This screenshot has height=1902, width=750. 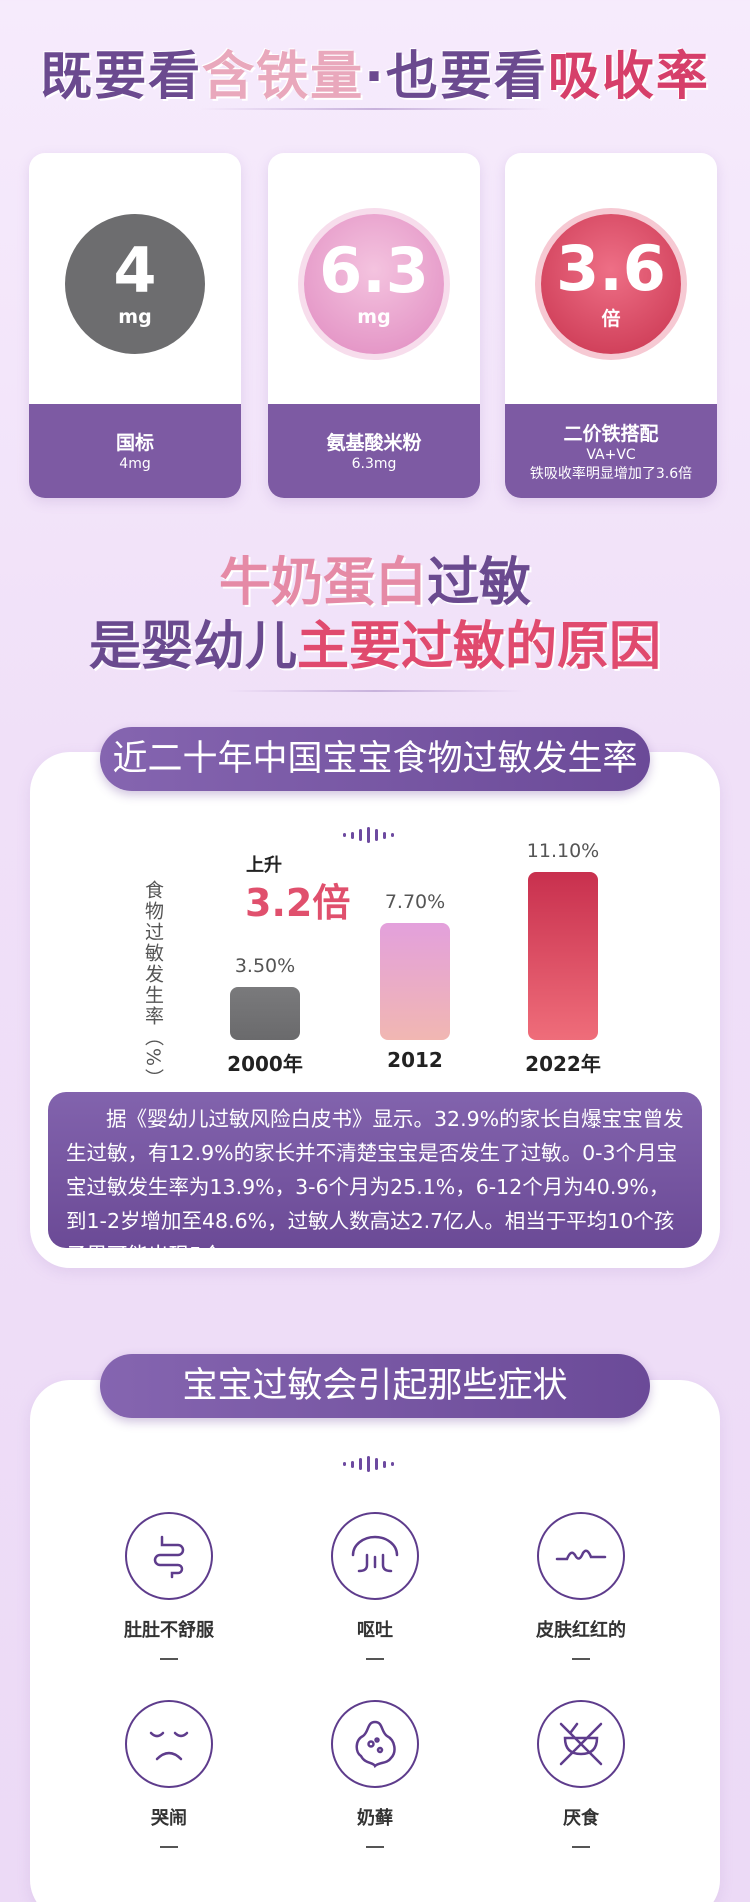 I want to click on allergy-headline-line1: 牛奶蛋白过敏, so click(x=375, y=577).